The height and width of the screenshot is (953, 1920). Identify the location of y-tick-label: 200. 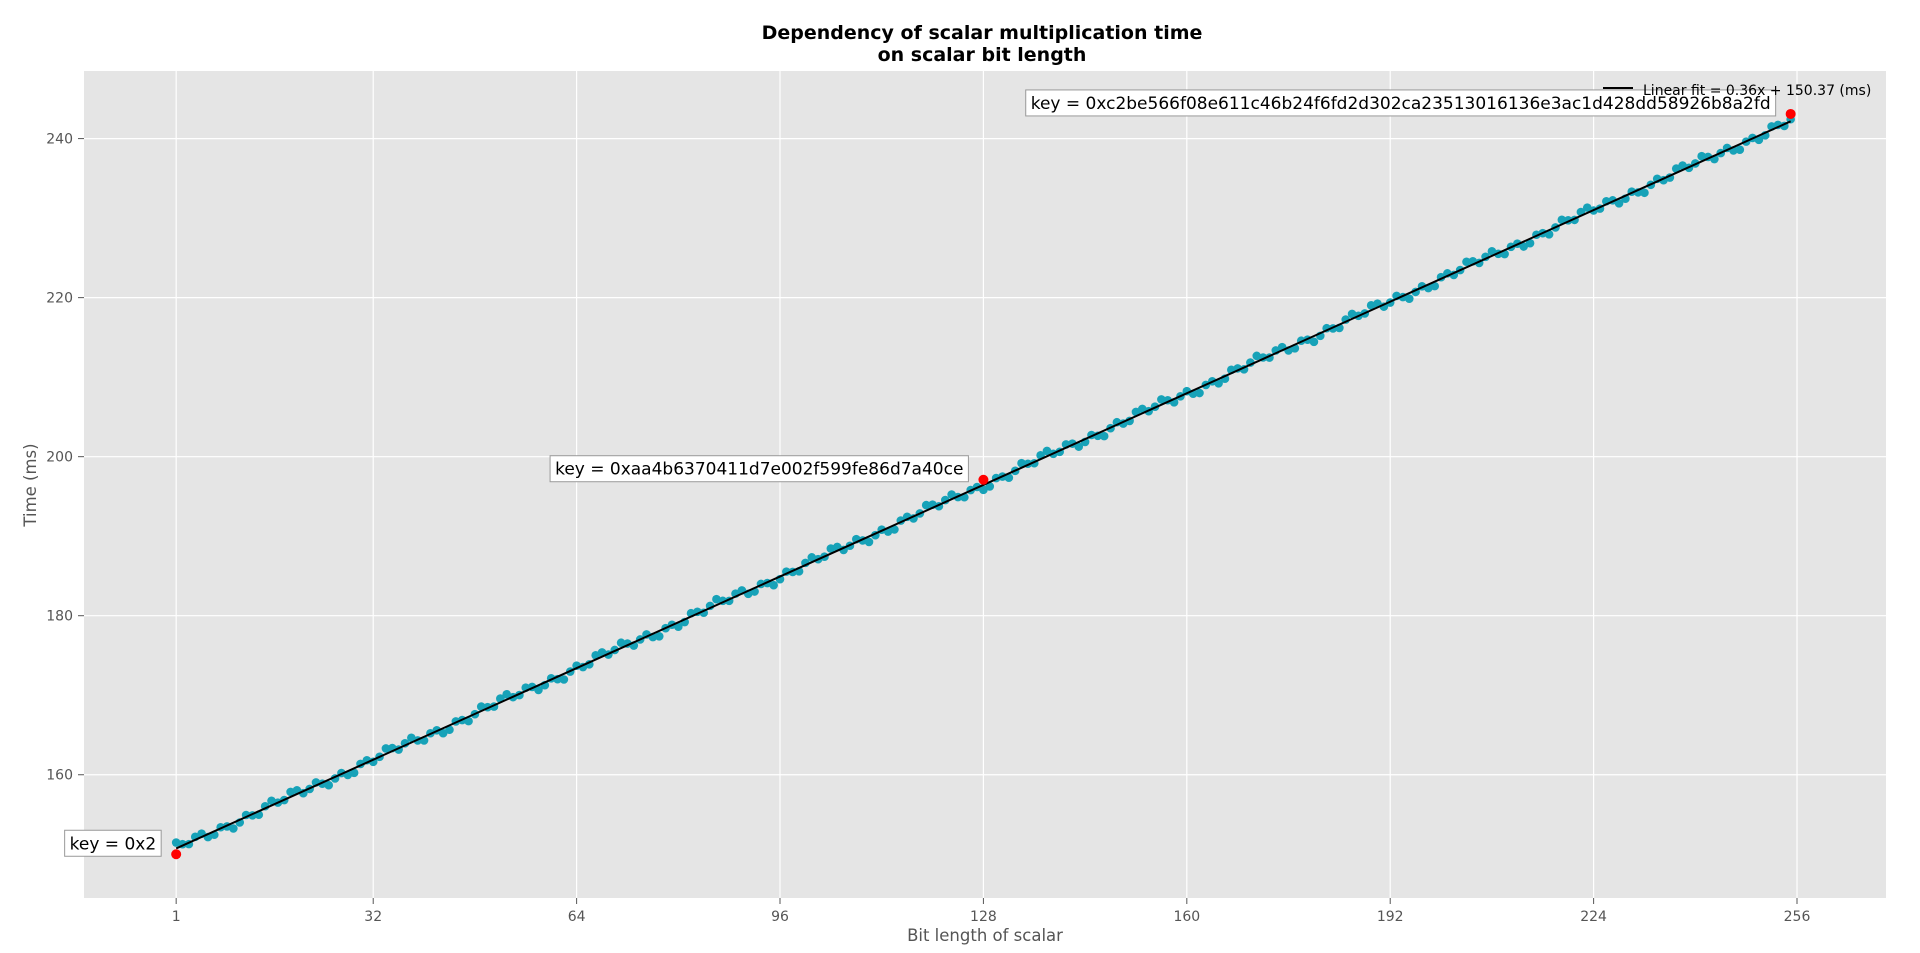
(59, 458).